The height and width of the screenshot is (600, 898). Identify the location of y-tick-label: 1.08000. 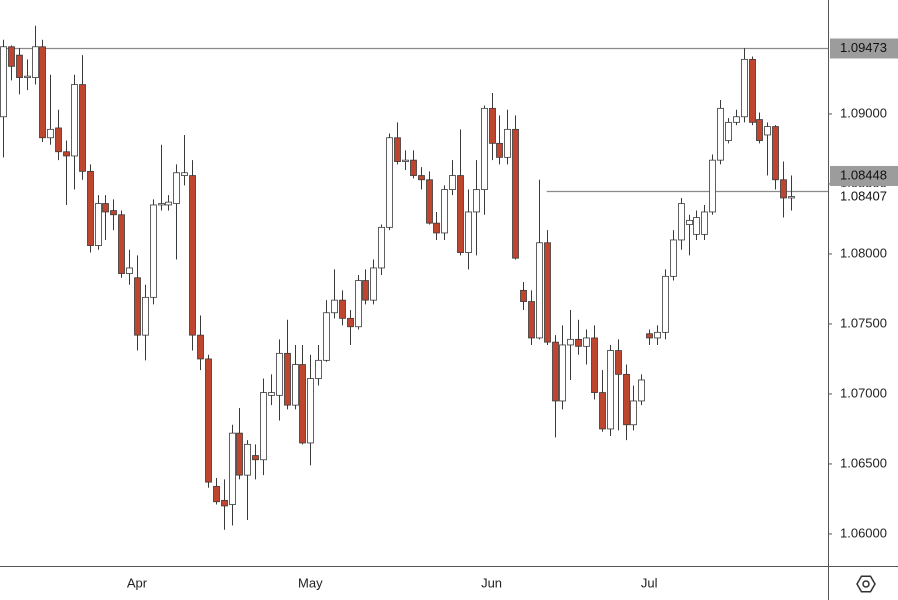
(863, 252).